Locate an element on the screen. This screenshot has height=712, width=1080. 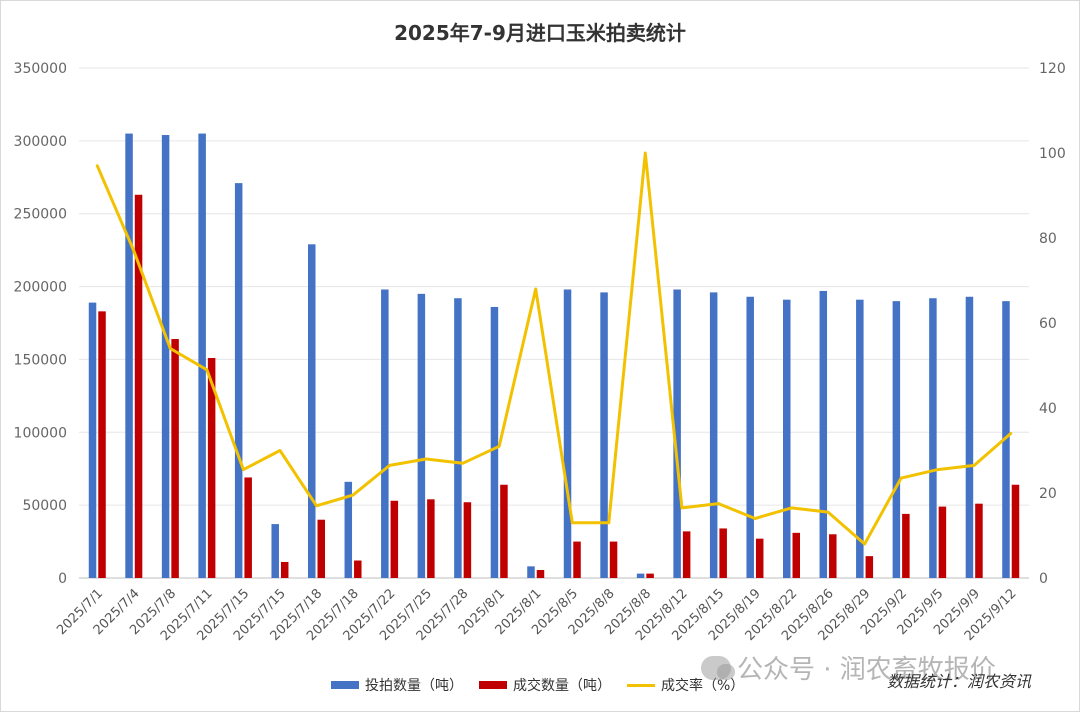
legend-label-deal: 成交数量（吨） is located at coordinates (562, 686).